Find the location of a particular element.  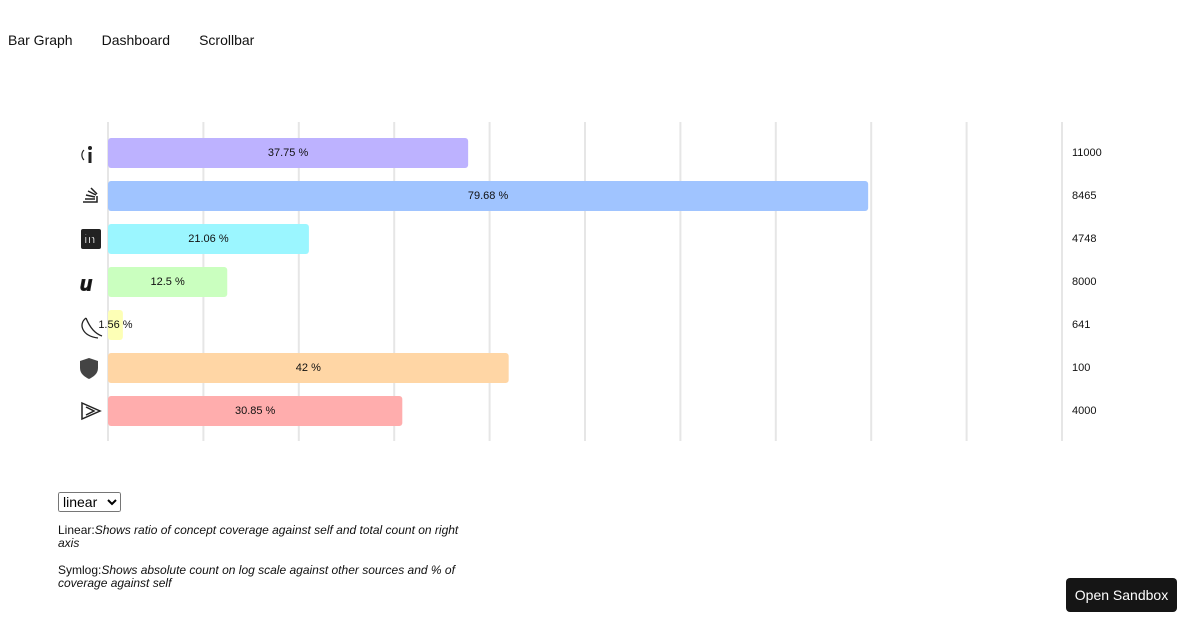

total-label: 8000 is located at coordinates (1084, 282).